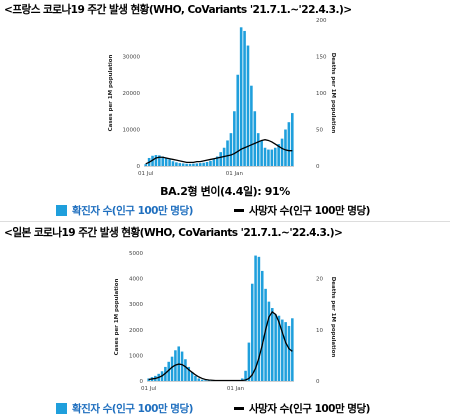  Describe the element at coordinates (333, 317) in the screenshot. I see `japan-right-axis-title: Deaths per 1M population` at that location.